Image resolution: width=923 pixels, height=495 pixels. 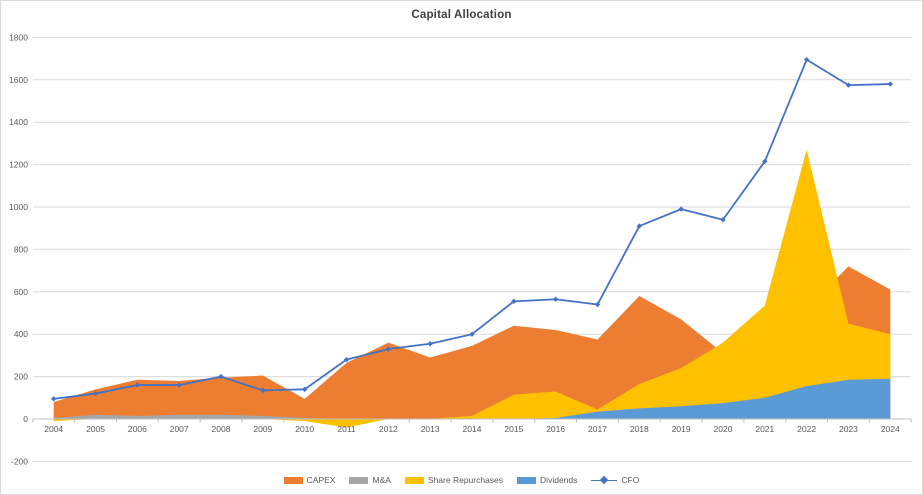 I want to click on chart-title: Capital Allocation, so click(x=461, y=15).